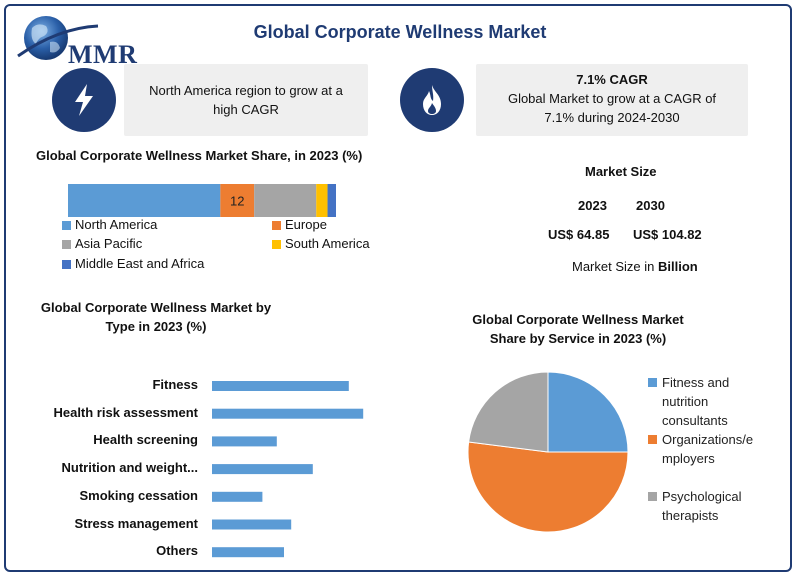 The width and height of the screenshot is (800, 580). Describe the element at coordinates (612, 79) in the screenshot. I see `cagr-heading: 7.1% CAGR` at that location.